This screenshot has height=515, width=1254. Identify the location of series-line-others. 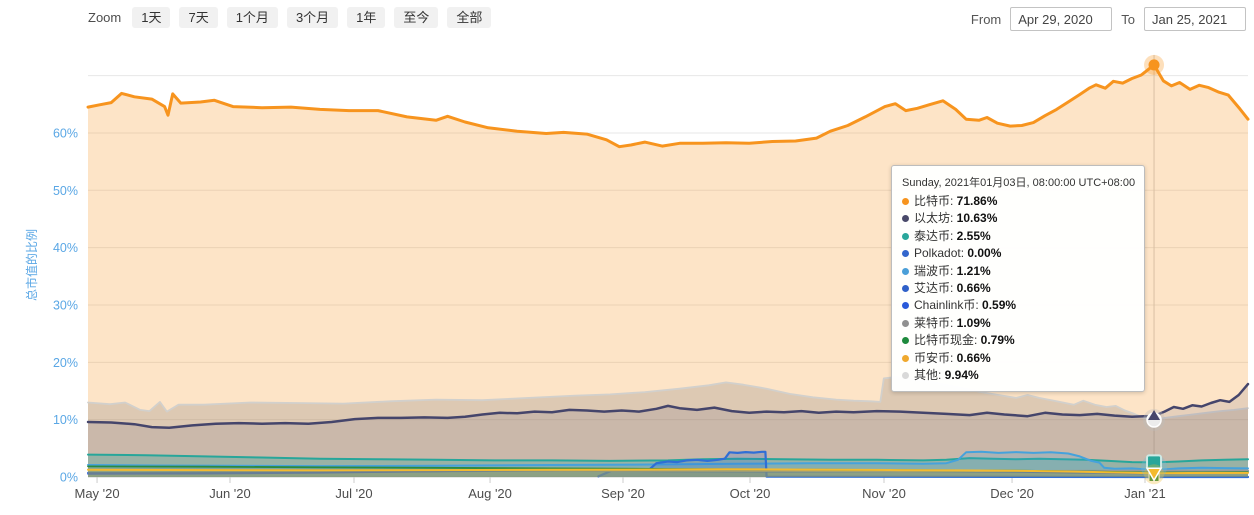
(668, 398).